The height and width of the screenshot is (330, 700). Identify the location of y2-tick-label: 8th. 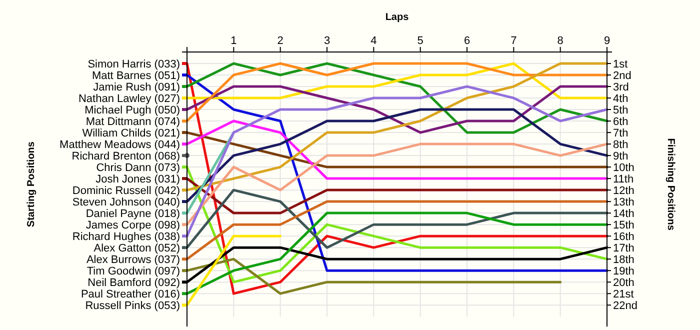
(620, 144).